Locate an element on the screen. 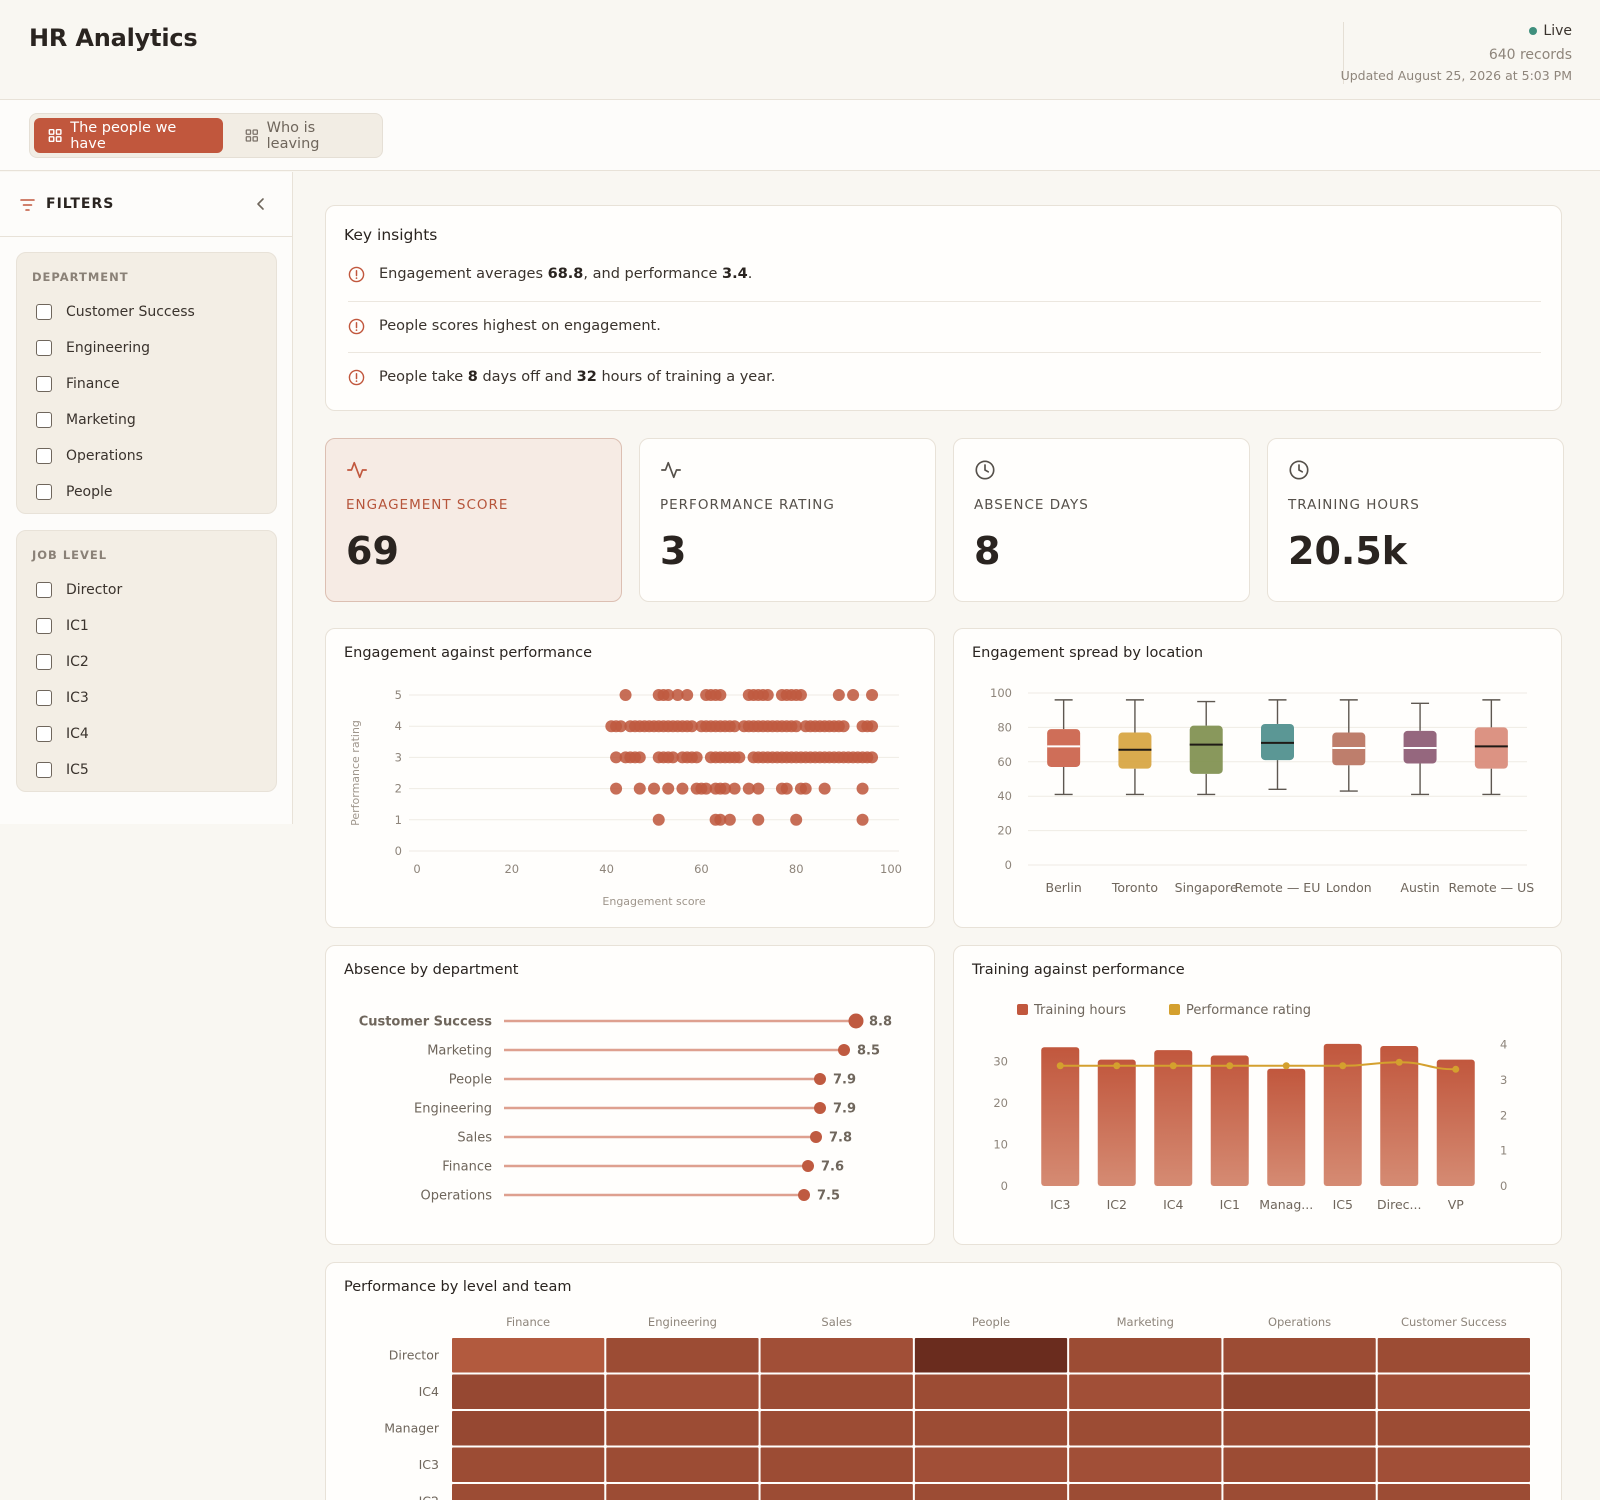 The width and height of the screenshot is (1600, 1500). kpi-absence-days: ABSENCE DAYS 8 is located at coordinates (1101, 520).